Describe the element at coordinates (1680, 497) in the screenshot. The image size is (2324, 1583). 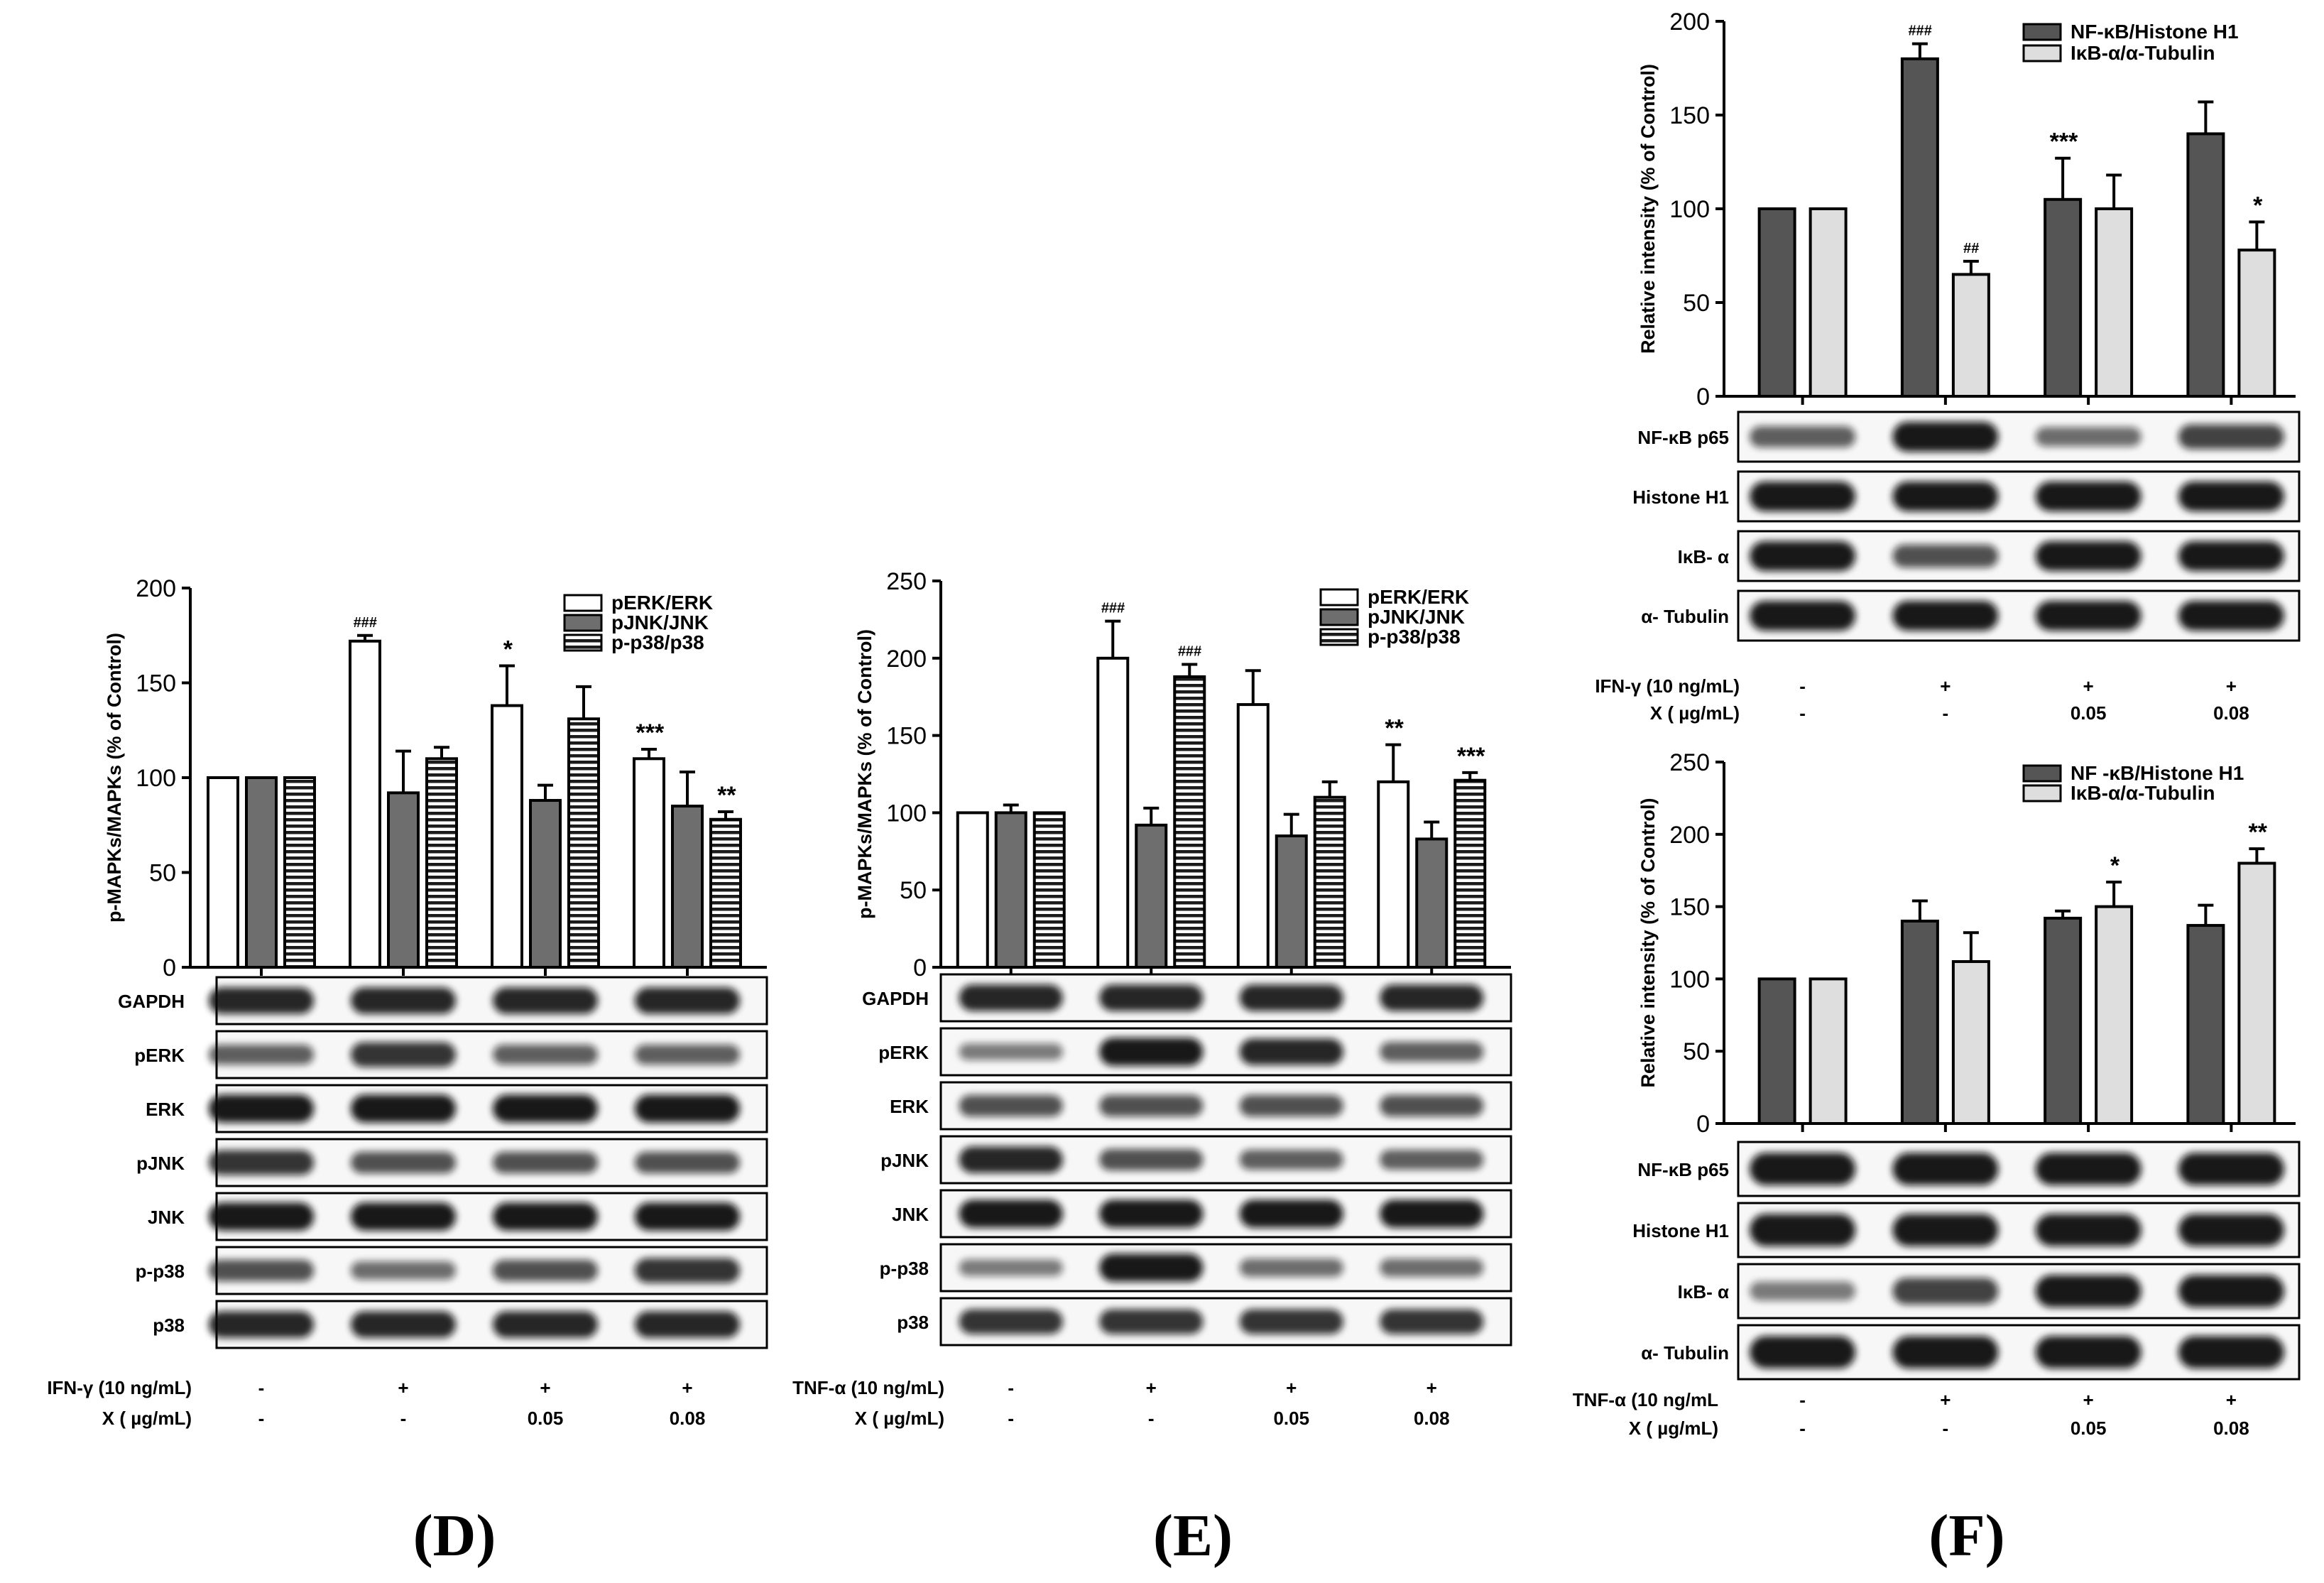
I see `blot-label: Histone H1` at that location.